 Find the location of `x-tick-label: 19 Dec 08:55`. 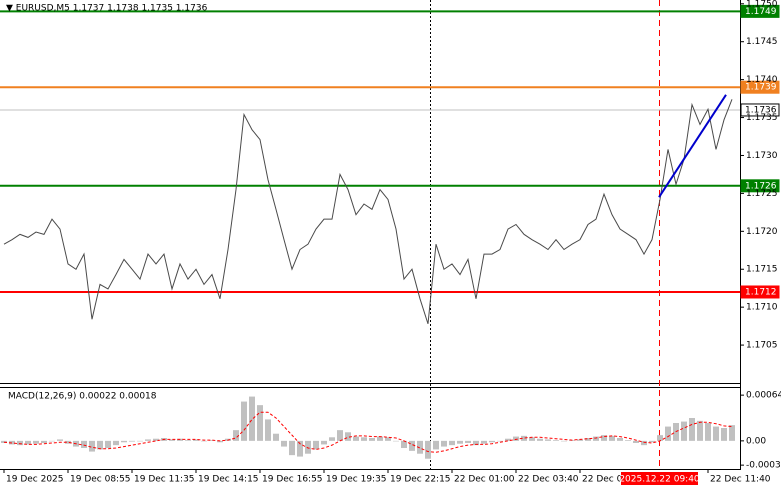

x-tick-label: 19 Dec 08:55 is located at coordinates (100, 480).